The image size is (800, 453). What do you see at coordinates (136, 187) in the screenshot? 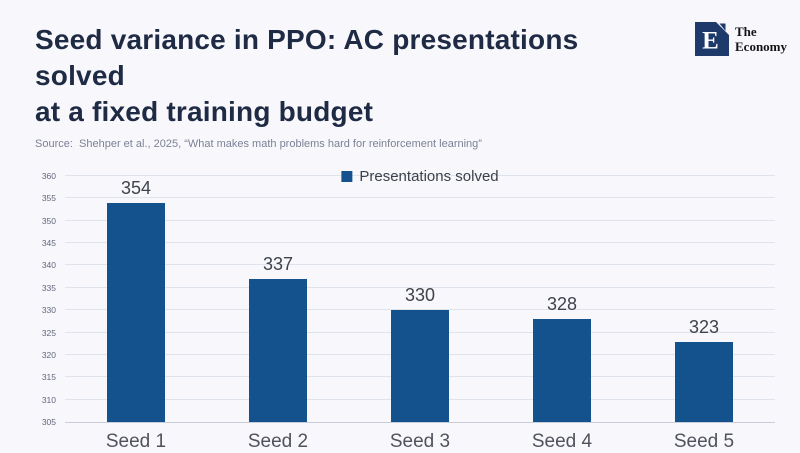
I see `bar-value-label: 354` at bounding box center [136, 187].